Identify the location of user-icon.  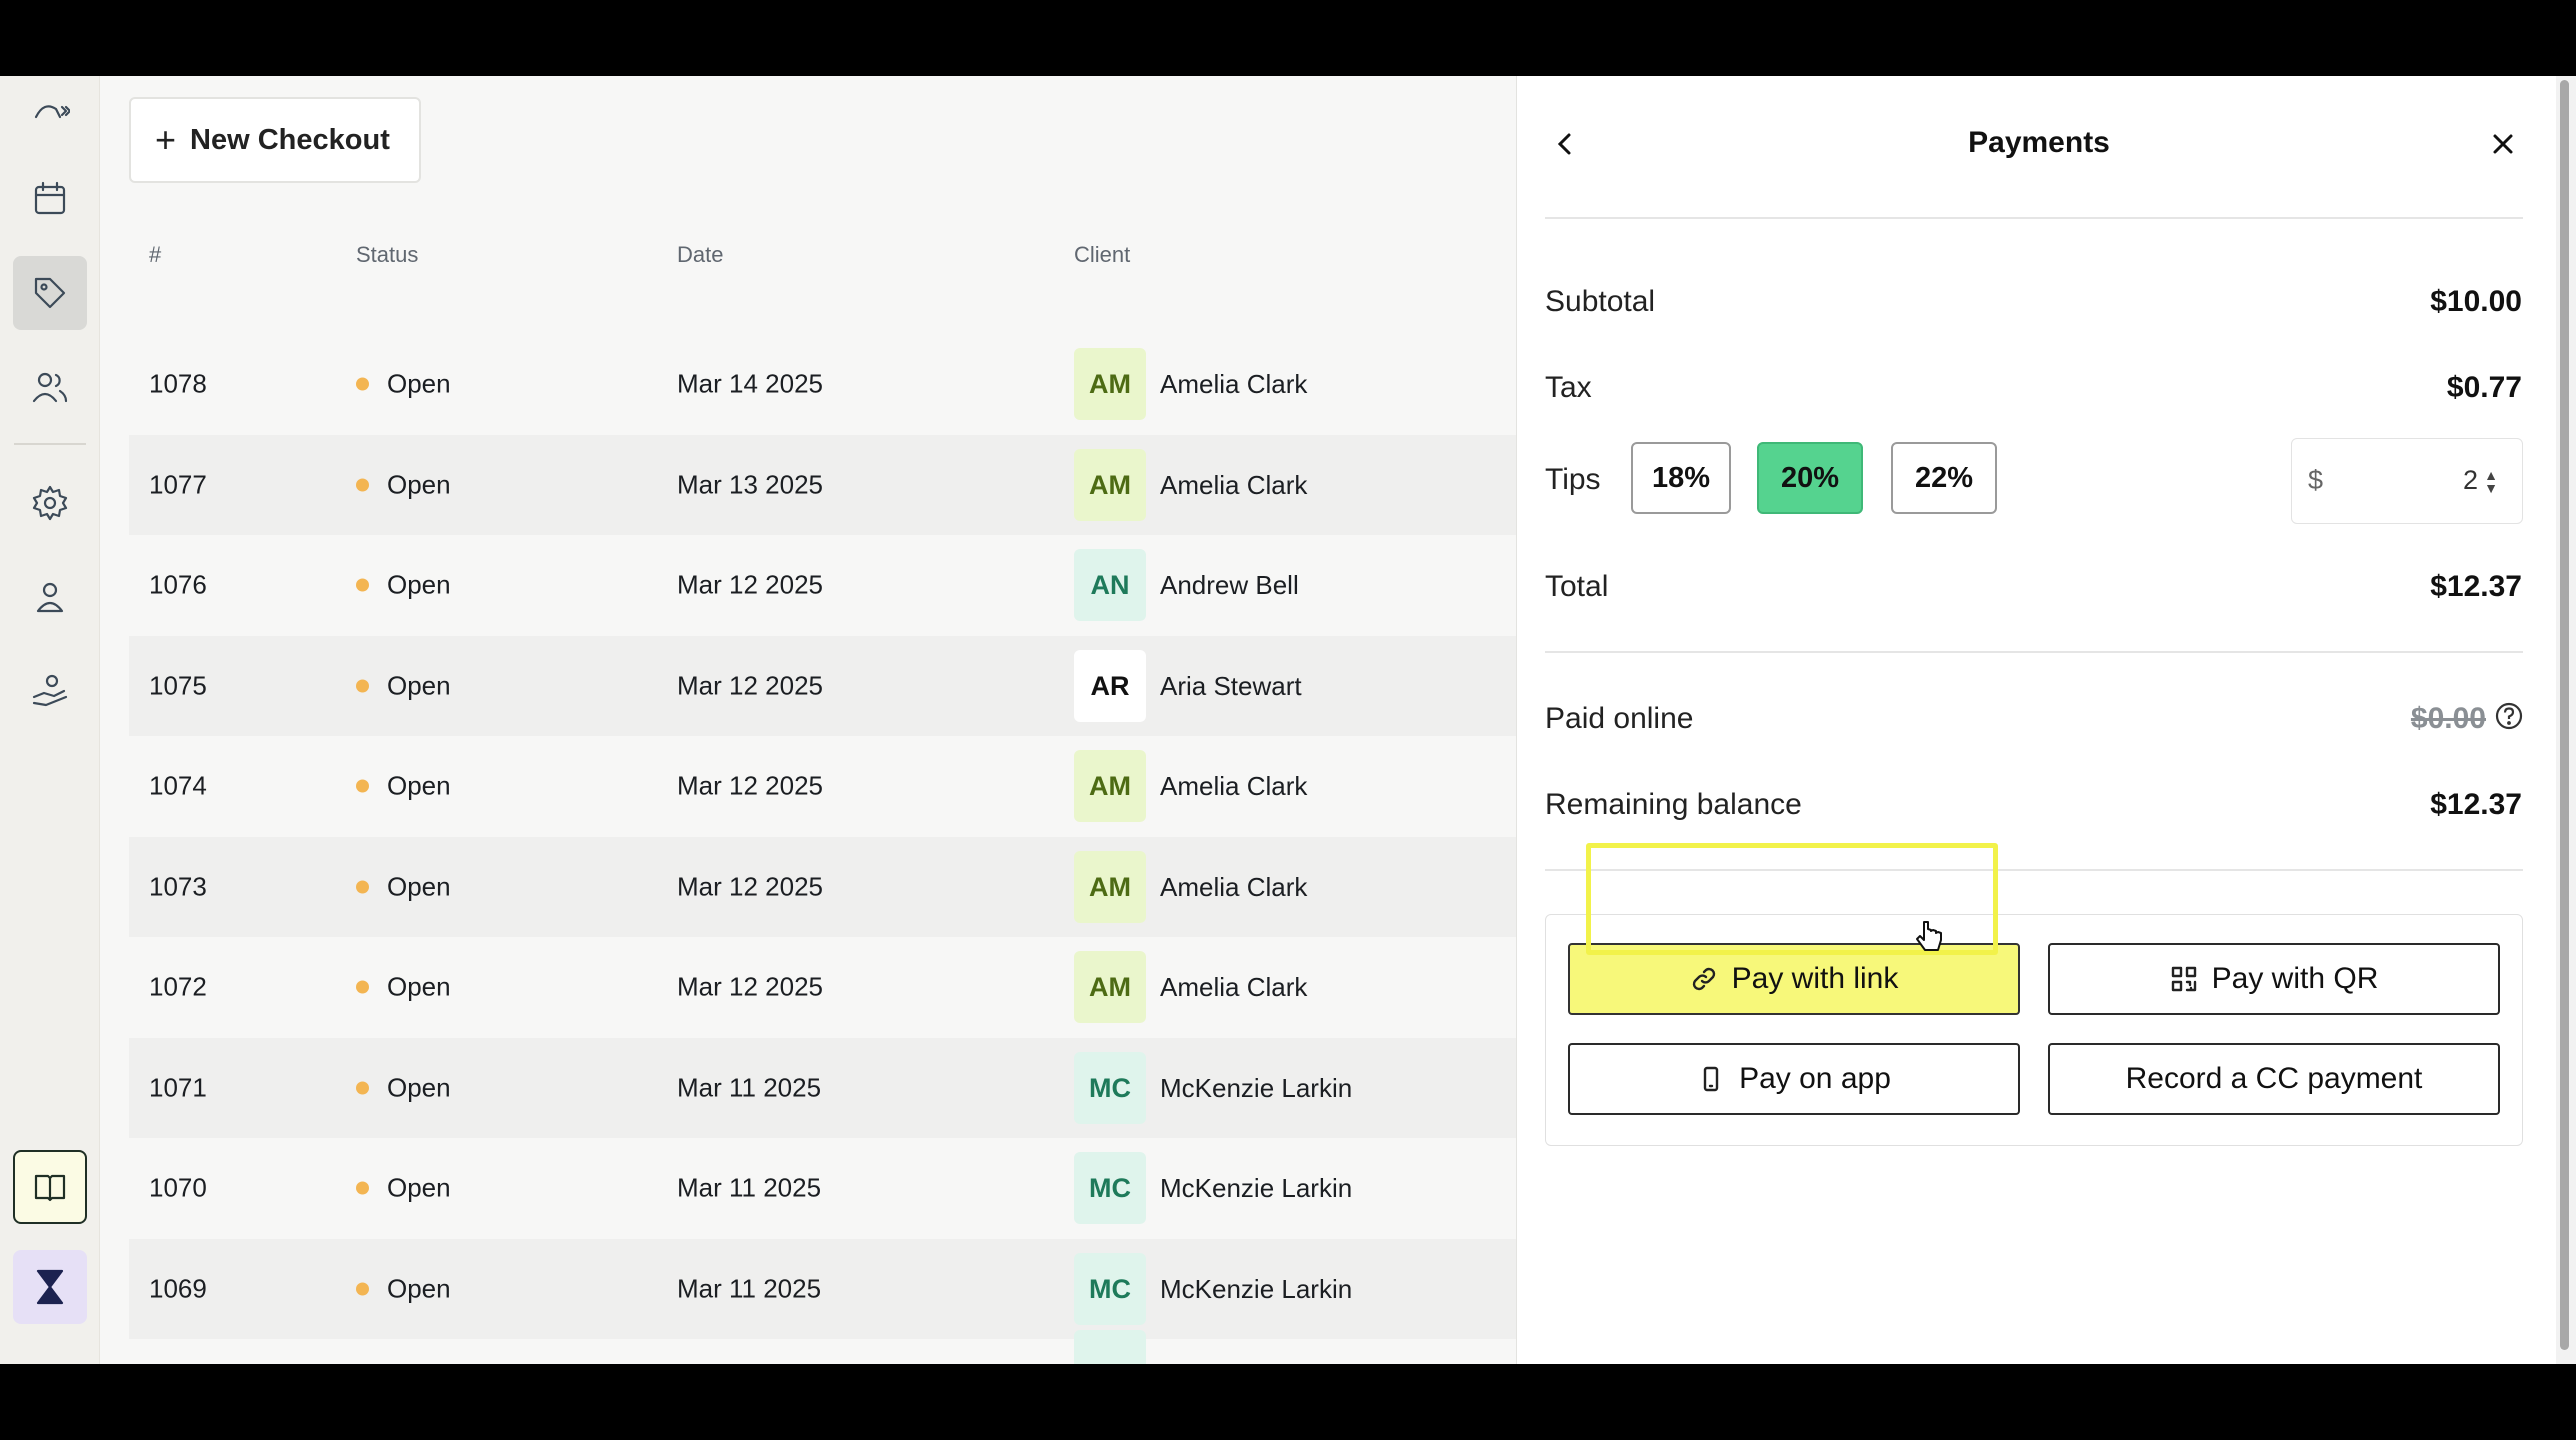
(50, 597).